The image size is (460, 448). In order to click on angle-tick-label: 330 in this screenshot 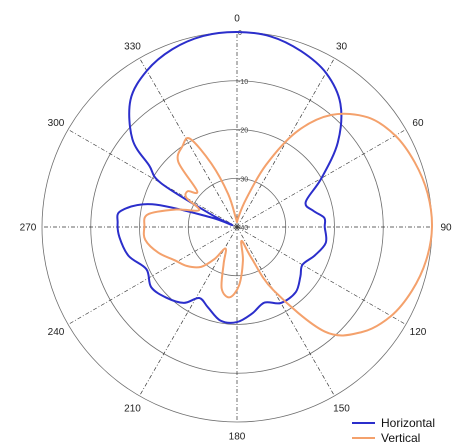, I will do `click(132, 47)`.